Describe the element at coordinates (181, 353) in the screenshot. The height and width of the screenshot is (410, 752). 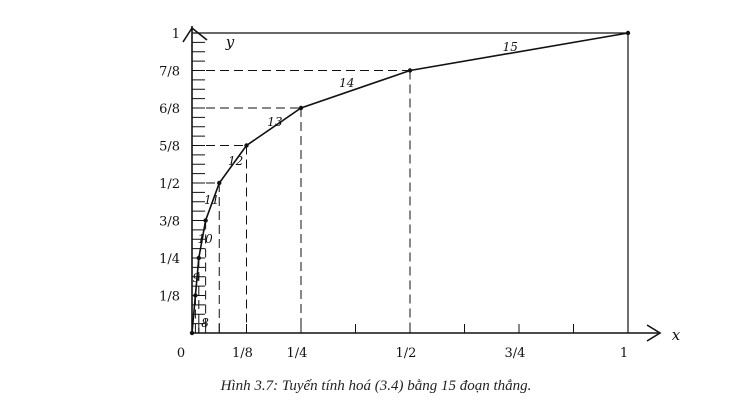
I see `origin-label: 0` at that location.